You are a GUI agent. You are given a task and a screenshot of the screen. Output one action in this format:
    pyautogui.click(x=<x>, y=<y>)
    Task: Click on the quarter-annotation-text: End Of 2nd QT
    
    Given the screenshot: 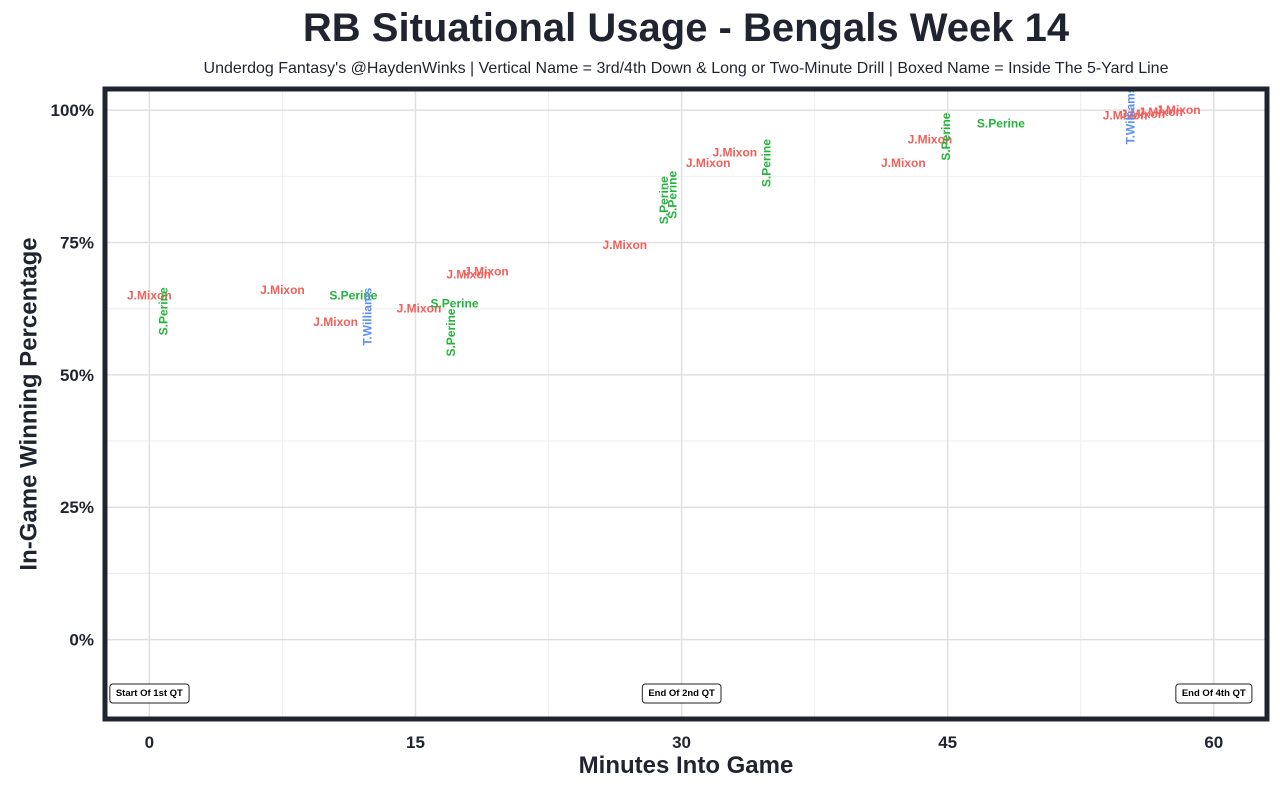 What is the action you would take?
    pyautogui.click(x=681, y=693)
    